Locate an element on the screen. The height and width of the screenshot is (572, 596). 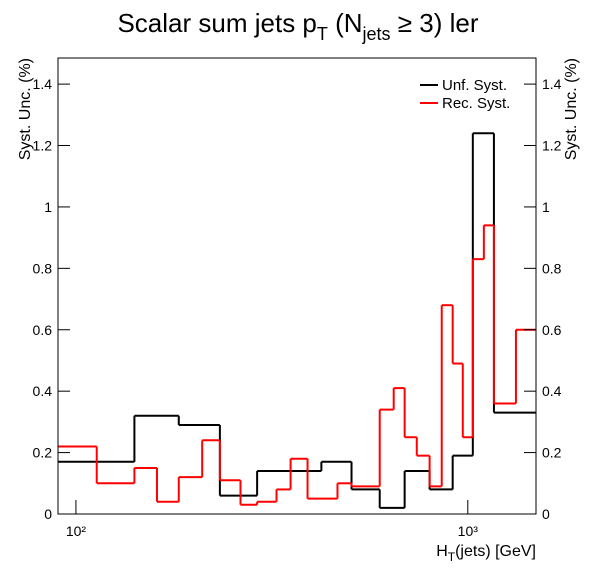
title-text: Scalar sum jets p is located at coordinates (216, 23).